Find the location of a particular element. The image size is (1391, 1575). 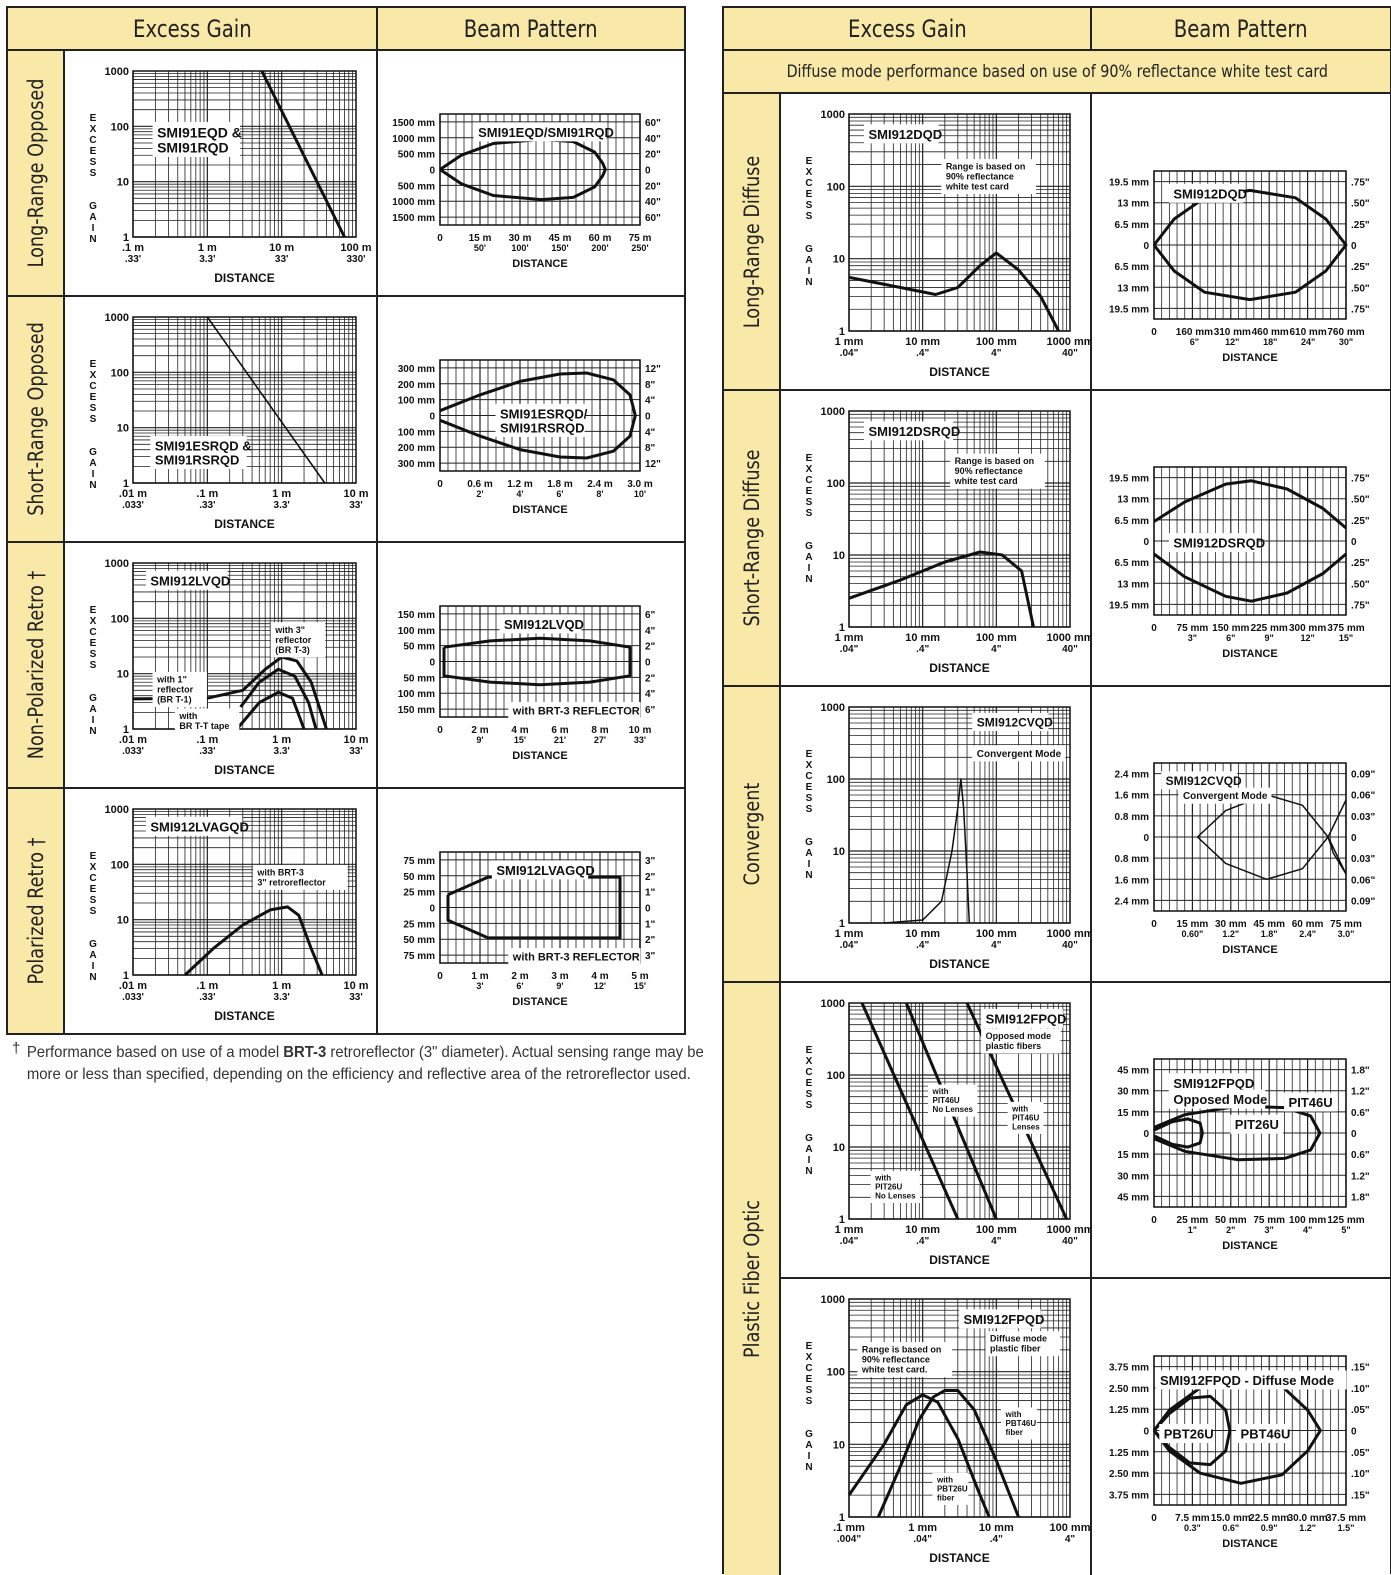

y-tick-label: 50 mm is located at coordinates (419, 678).